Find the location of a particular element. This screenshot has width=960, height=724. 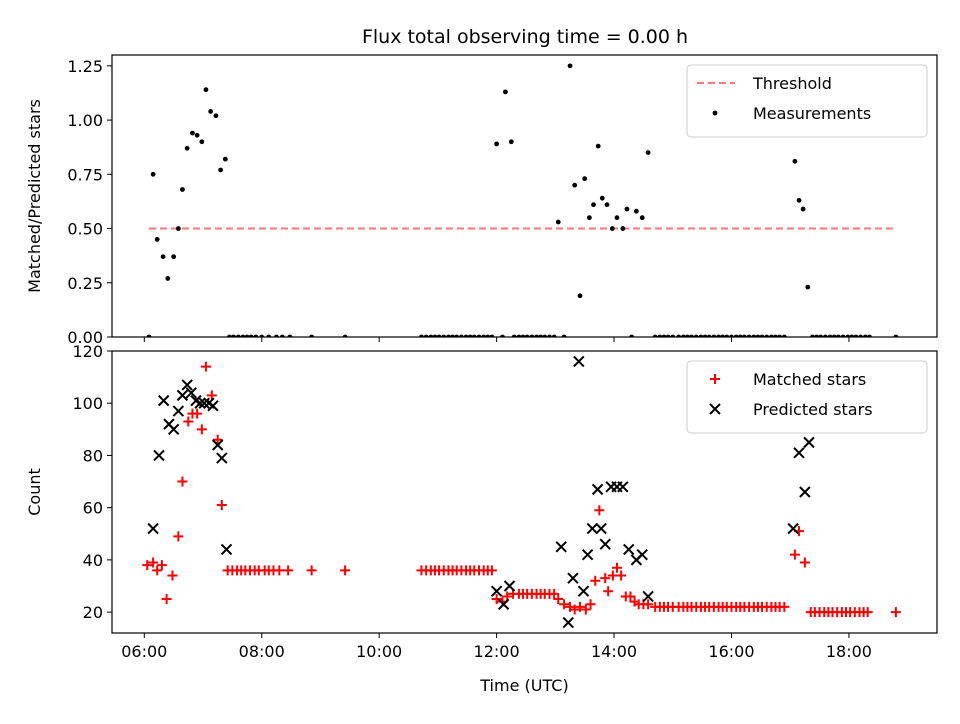

legend-label: Measurements is located at coordinates (812, 113).